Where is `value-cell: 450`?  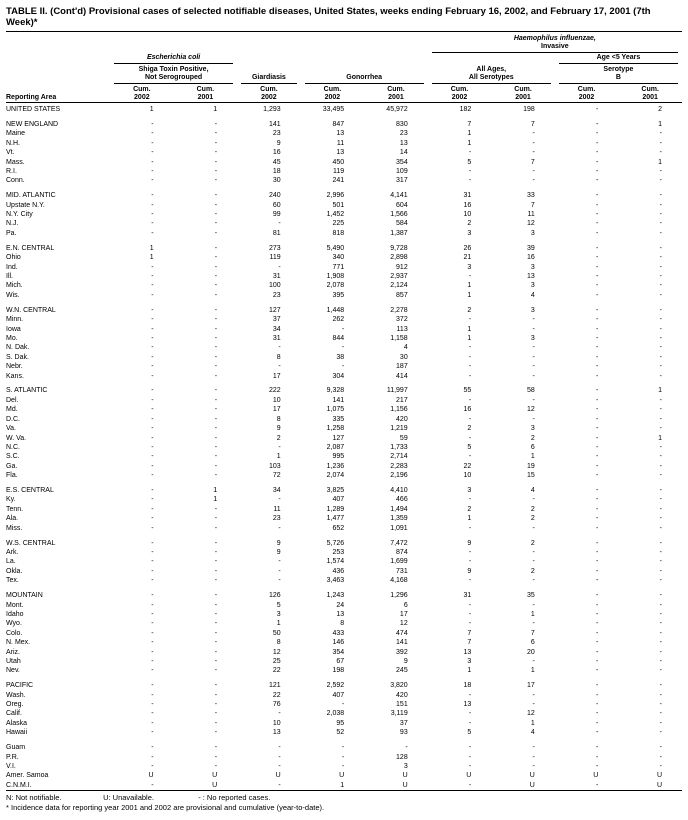 value-cell: 450 is located at coordinates (338, 162).